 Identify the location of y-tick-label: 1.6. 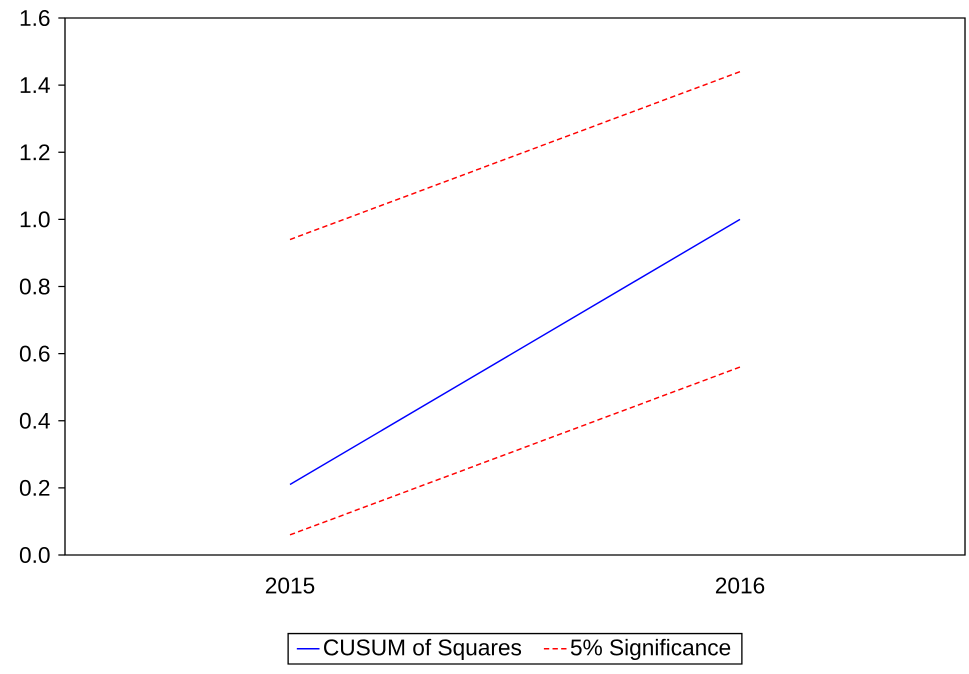
(35, 18).